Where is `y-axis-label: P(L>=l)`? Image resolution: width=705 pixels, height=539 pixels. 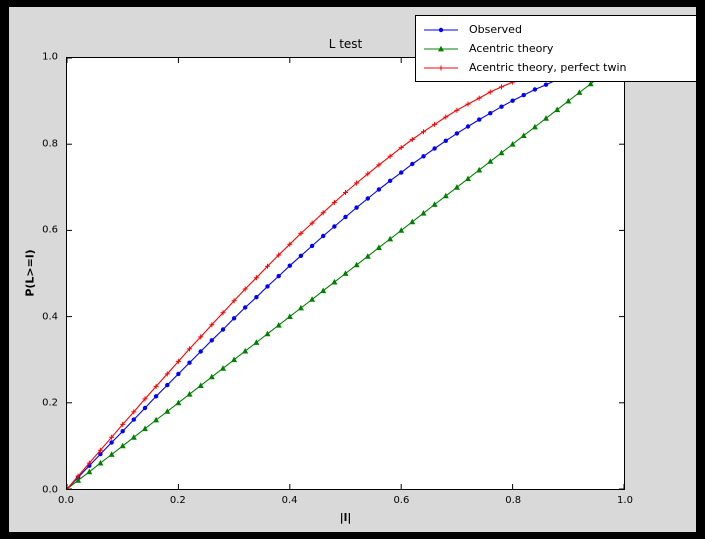 y-axis-label: P(L>=l) is located at coordinates (30, 273).